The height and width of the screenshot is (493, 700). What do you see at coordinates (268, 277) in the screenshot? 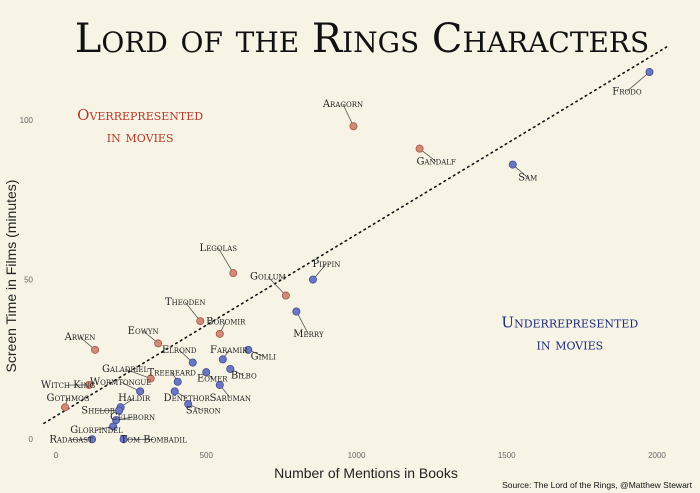
I see `point-label: Gollum` at bounding box center [268, 277].